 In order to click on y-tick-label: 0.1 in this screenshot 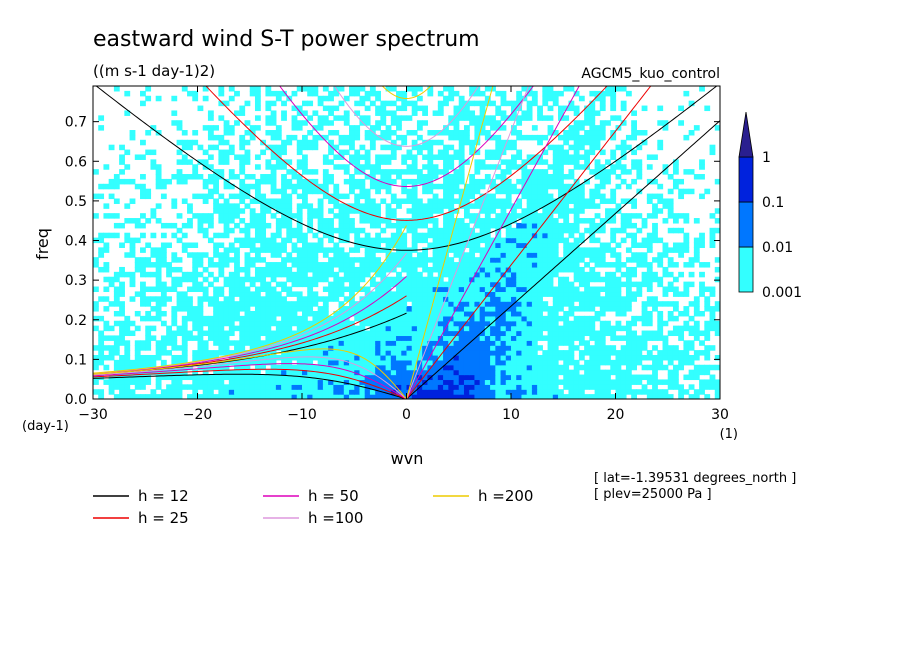, I will do `click(76, 360)`.